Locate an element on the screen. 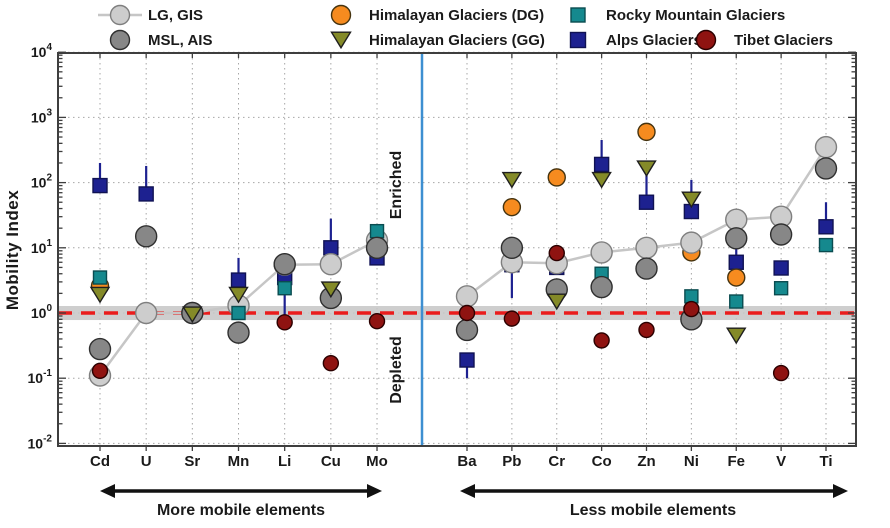 Image resolution: width=890 pixels, height=528 pixels. lg-gis-marker-co is located at coordinates (601, 252).